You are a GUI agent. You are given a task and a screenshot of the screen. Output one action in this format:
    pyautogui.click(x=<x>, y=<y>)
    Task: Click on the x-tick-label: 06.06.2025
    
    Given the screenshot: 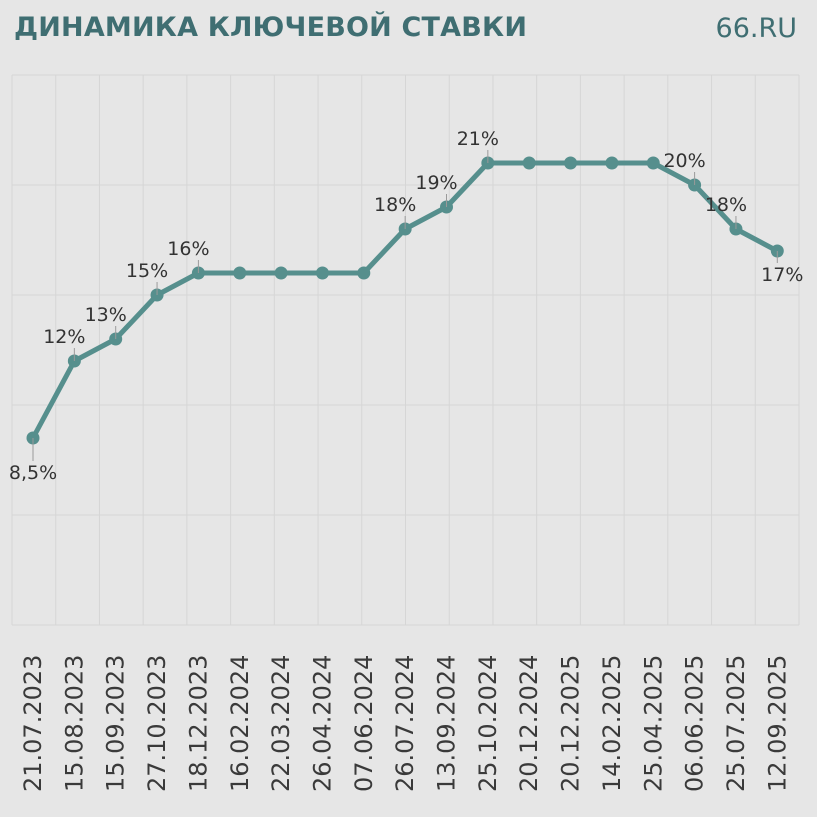 What is the action you would take?
    pyautogui.click(x=695, y=723)
    